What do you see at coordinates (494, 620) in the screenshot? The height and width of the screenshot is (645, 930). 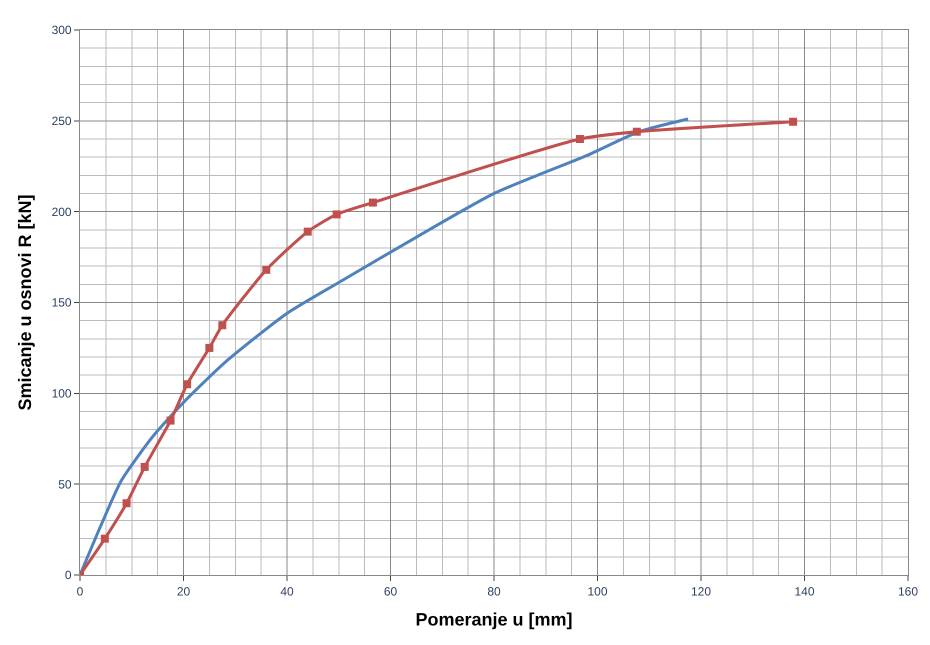 I see `x-axis-title: Pomeranje u [mm]` at bounding box center [494, 620].